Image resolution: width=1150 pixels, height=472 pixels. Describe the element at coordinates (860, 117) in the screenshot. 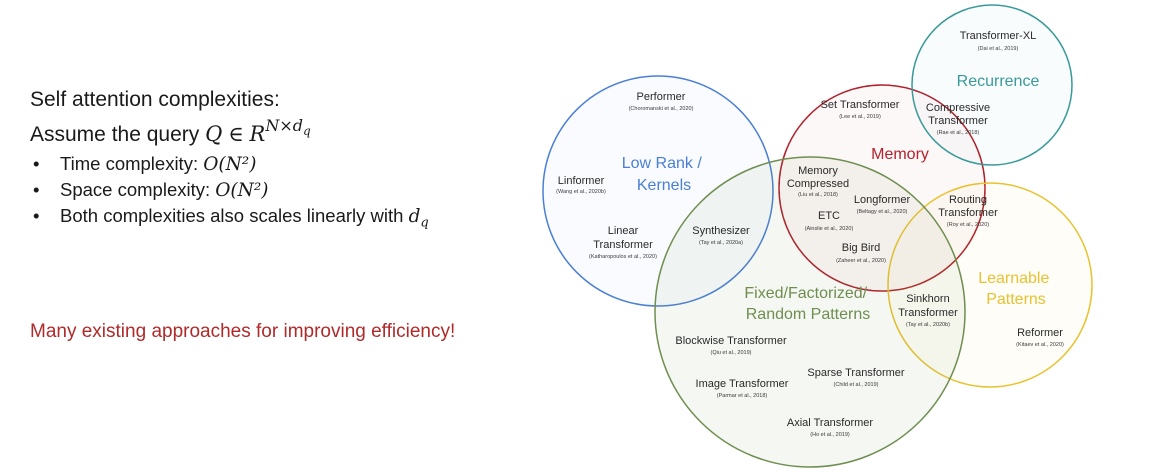

I see `svg-text: (Lee et al., 2019)` at that location.